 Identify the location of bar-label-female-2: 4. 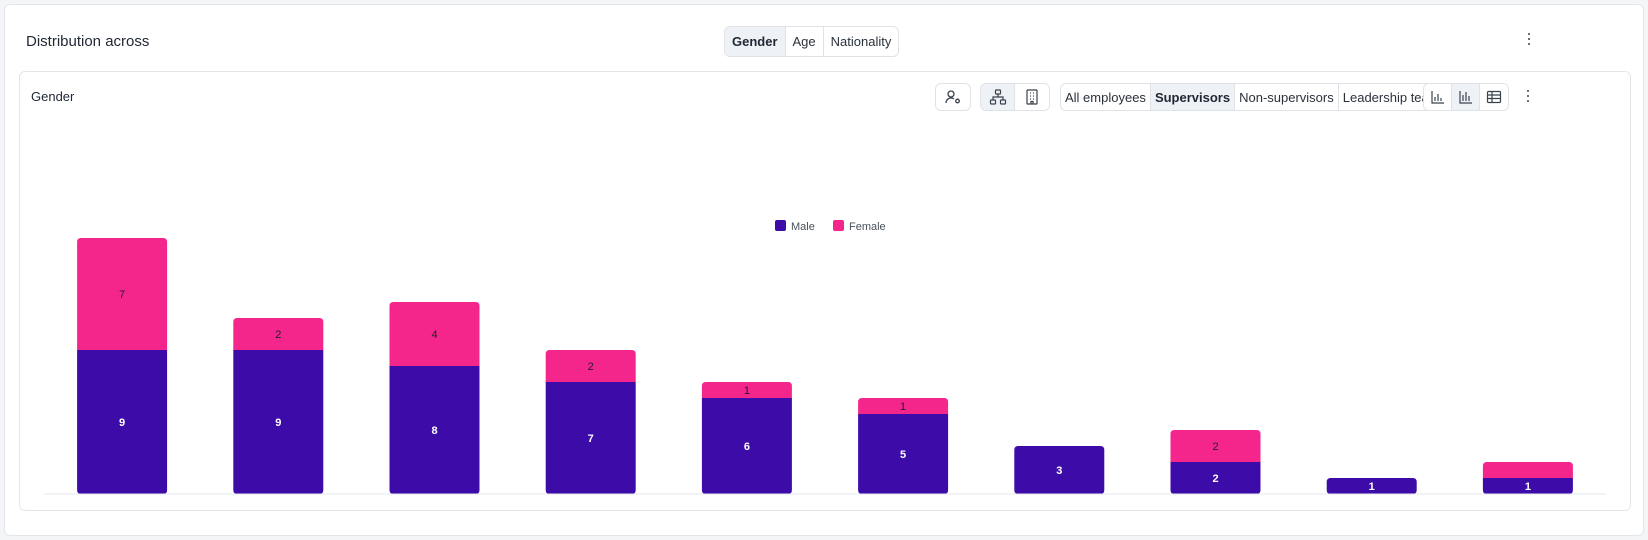
(434, 335).